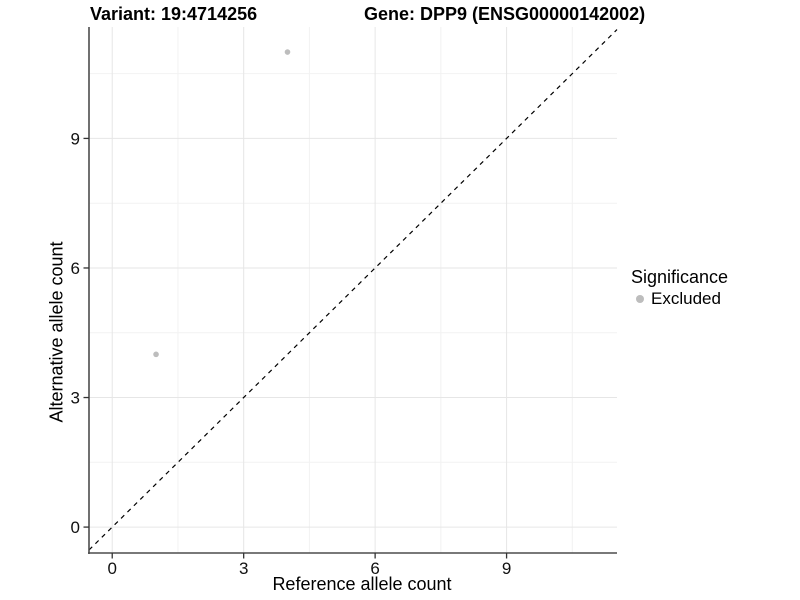 The height and width of the screenshot is (600, 800). Describe the element at coordinates (174, 14) in the screenshot. I see `plot-title-variant: Variant: 19:4714256` at that location.